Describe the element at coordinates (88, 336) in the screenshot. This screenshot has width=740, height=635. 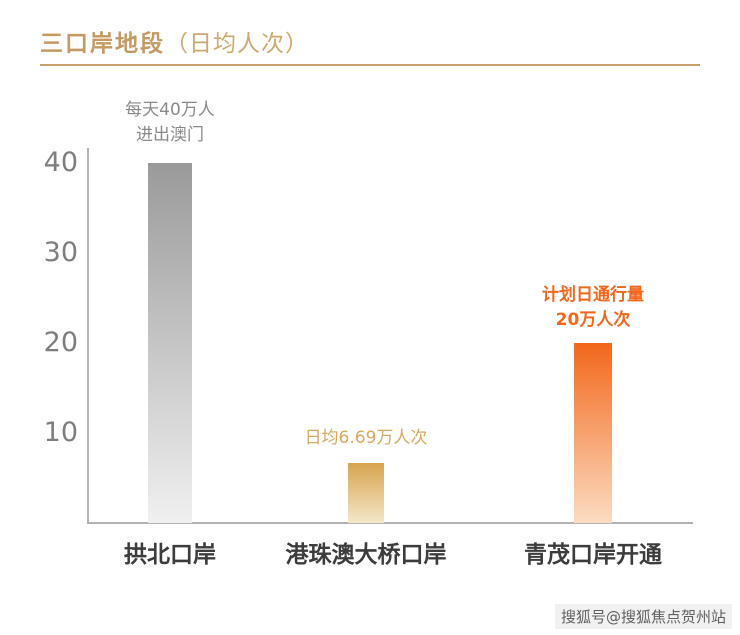
I see `y-axis-line` at that location.